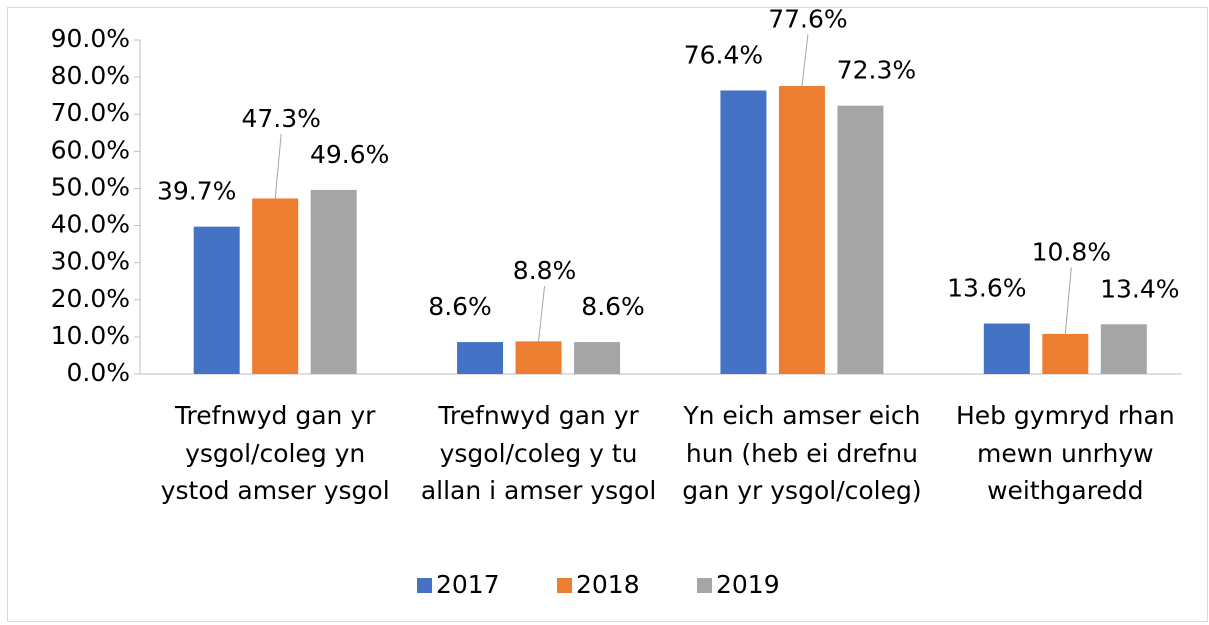  I want to click on y-tick-label: 20.0%, so click(90, 298).